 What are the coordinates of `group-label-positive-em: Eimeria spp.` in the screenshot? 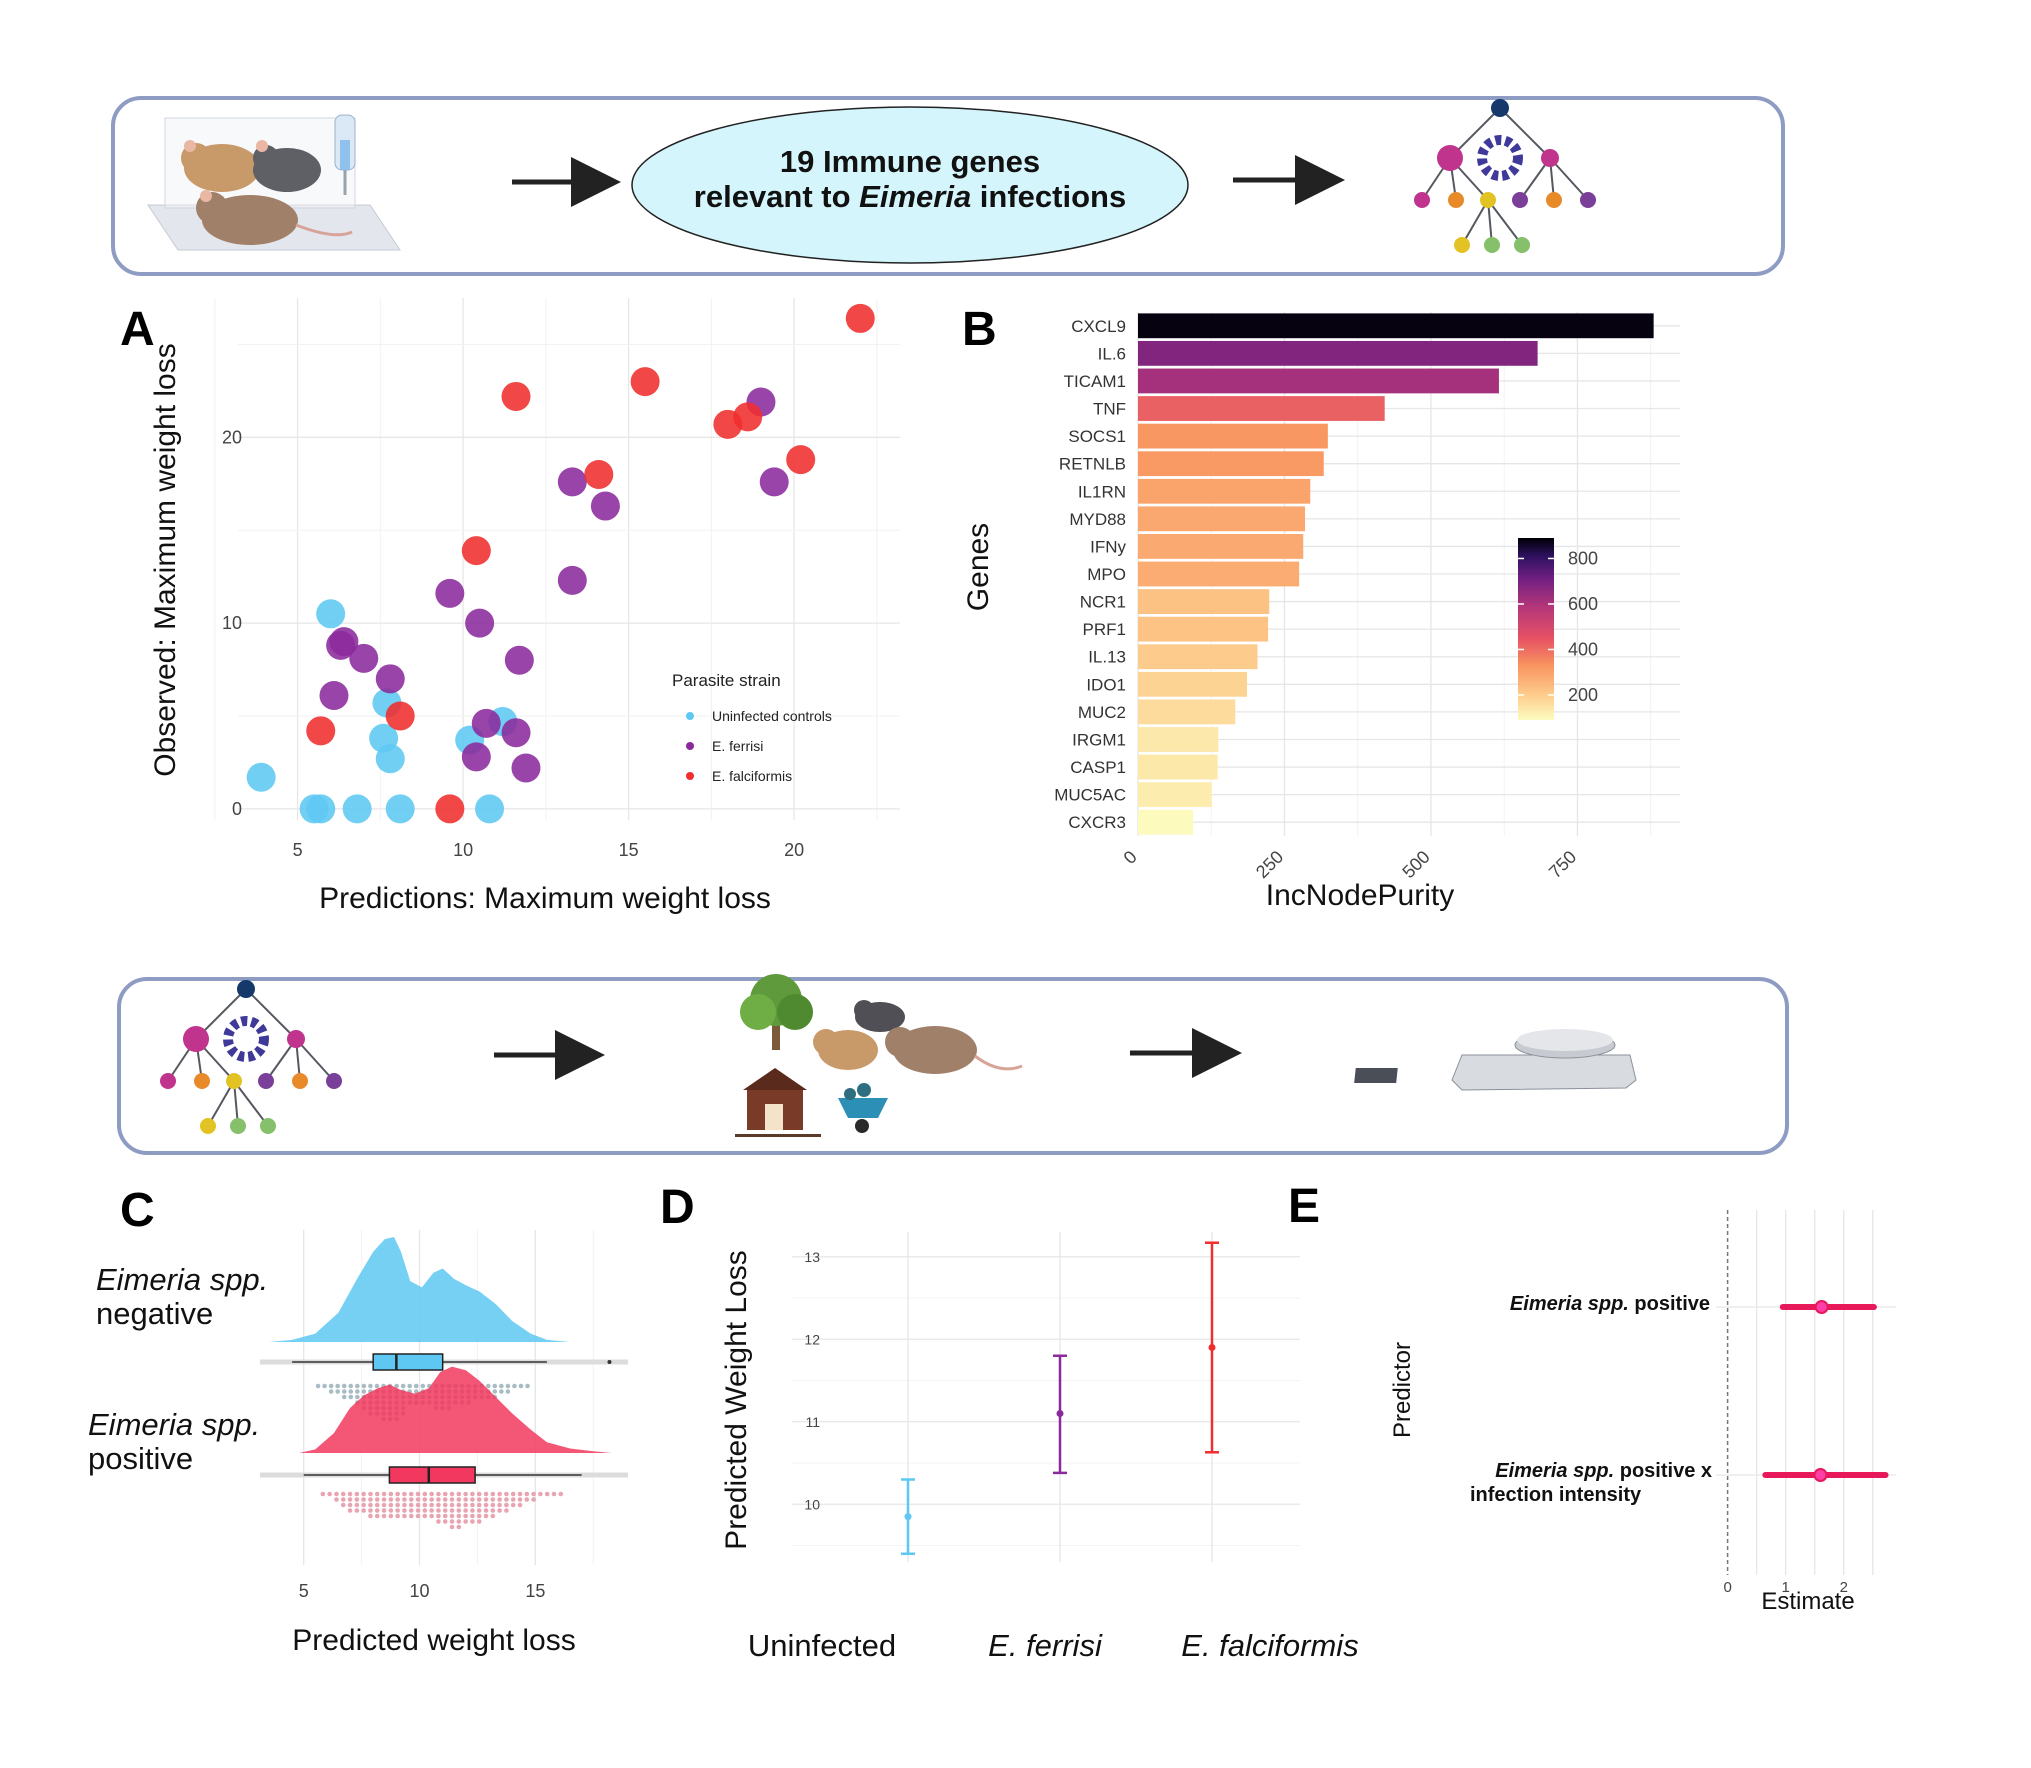 It's located at (174, 1424).